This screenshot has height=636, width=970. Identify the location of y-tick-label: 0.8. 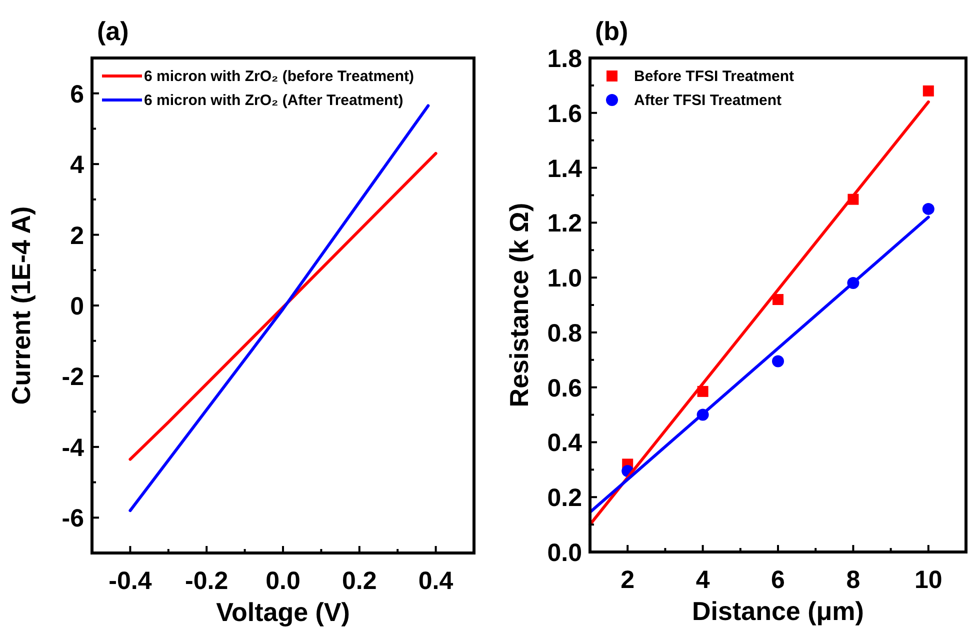
(564, 333).